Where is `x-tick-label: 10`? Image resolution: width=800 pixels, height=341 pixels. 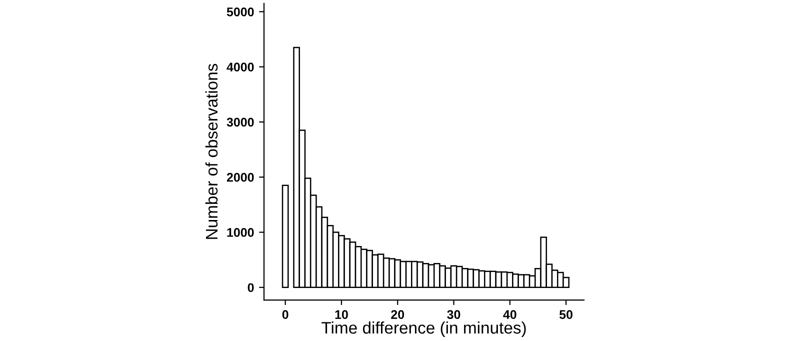
x-tick-label: 10 is located at coordinates (341, 314).